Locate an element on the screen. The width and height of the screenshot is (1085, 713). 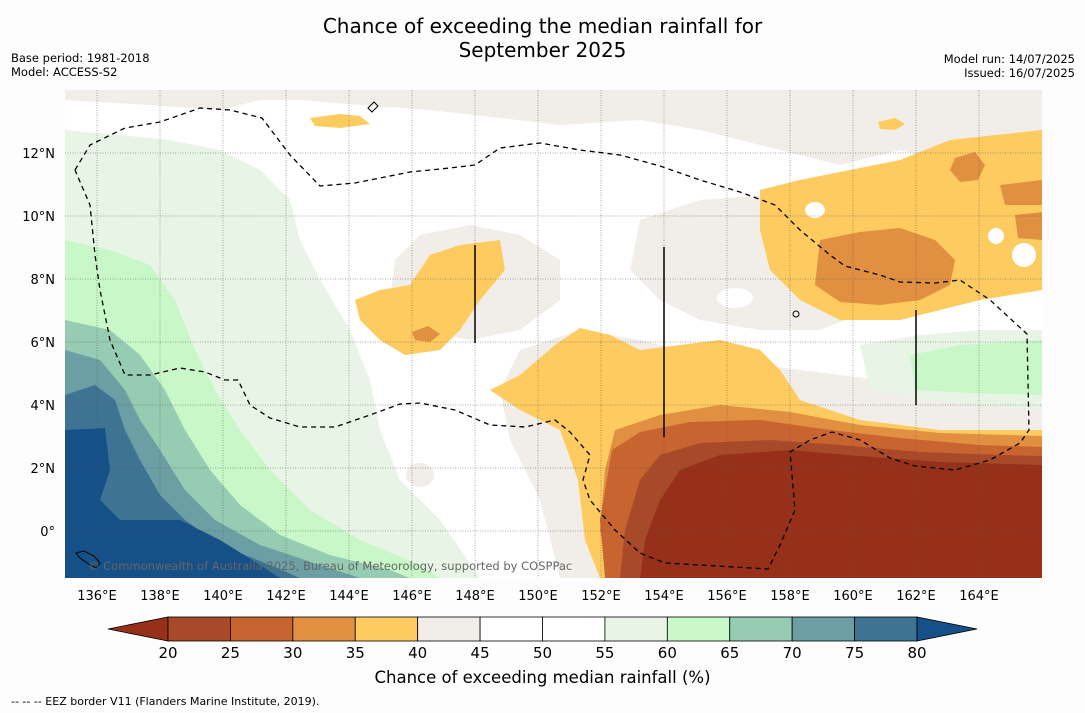
longitude-label: 138°E is located at coordinates (160, 596).